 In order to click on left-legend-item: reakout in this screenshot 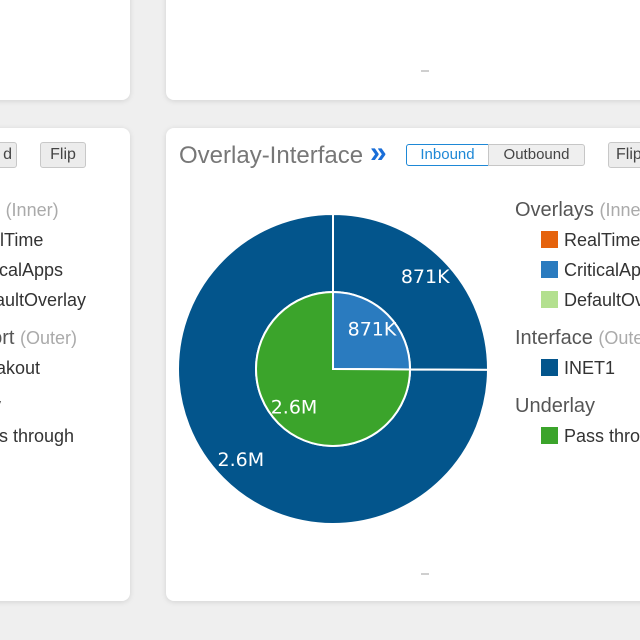, I will do `click(20, 368)`.